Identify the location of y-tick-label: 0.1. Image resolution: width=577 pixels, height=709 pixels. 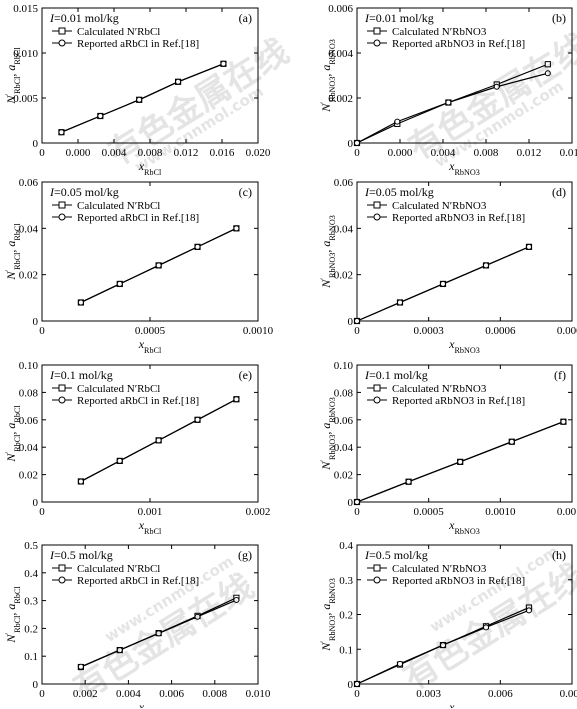
(346, 650).